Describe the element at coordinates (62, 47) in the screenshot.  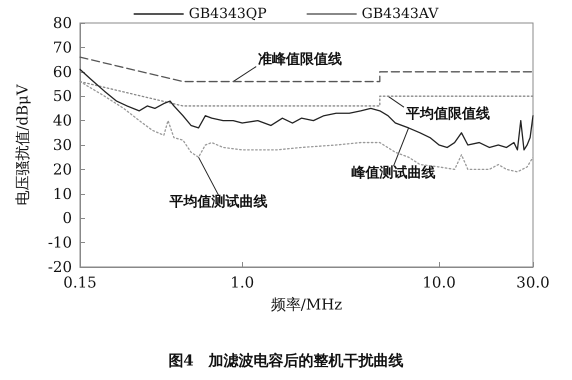
I see `y-tick-label: 70` at that location.